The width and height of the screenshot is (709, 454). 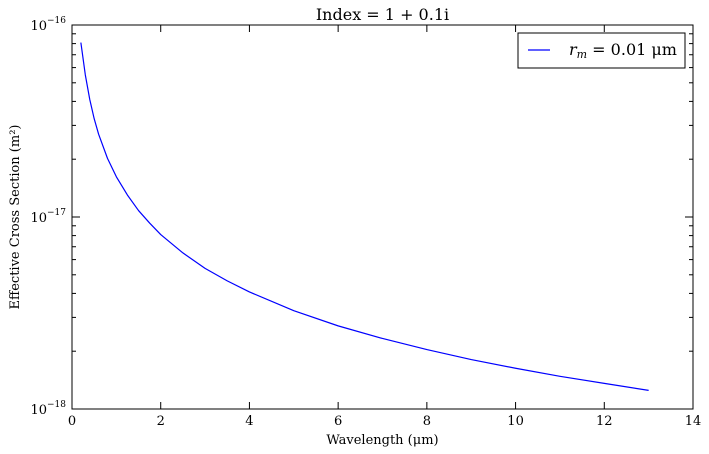 I want to click on x-tick-label: 6, so click(x=338, y=421).